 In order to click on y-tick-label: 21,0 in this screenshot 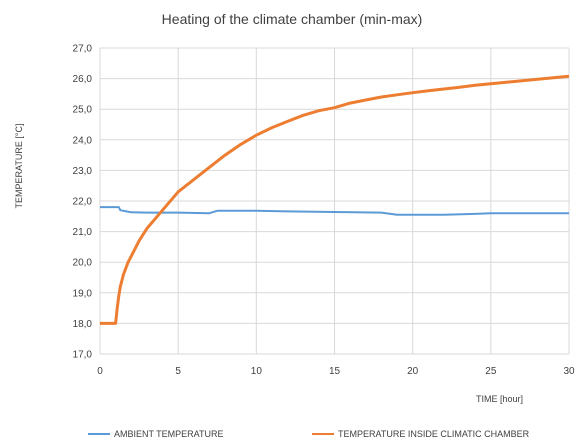, I will do `click(83, 232)`.